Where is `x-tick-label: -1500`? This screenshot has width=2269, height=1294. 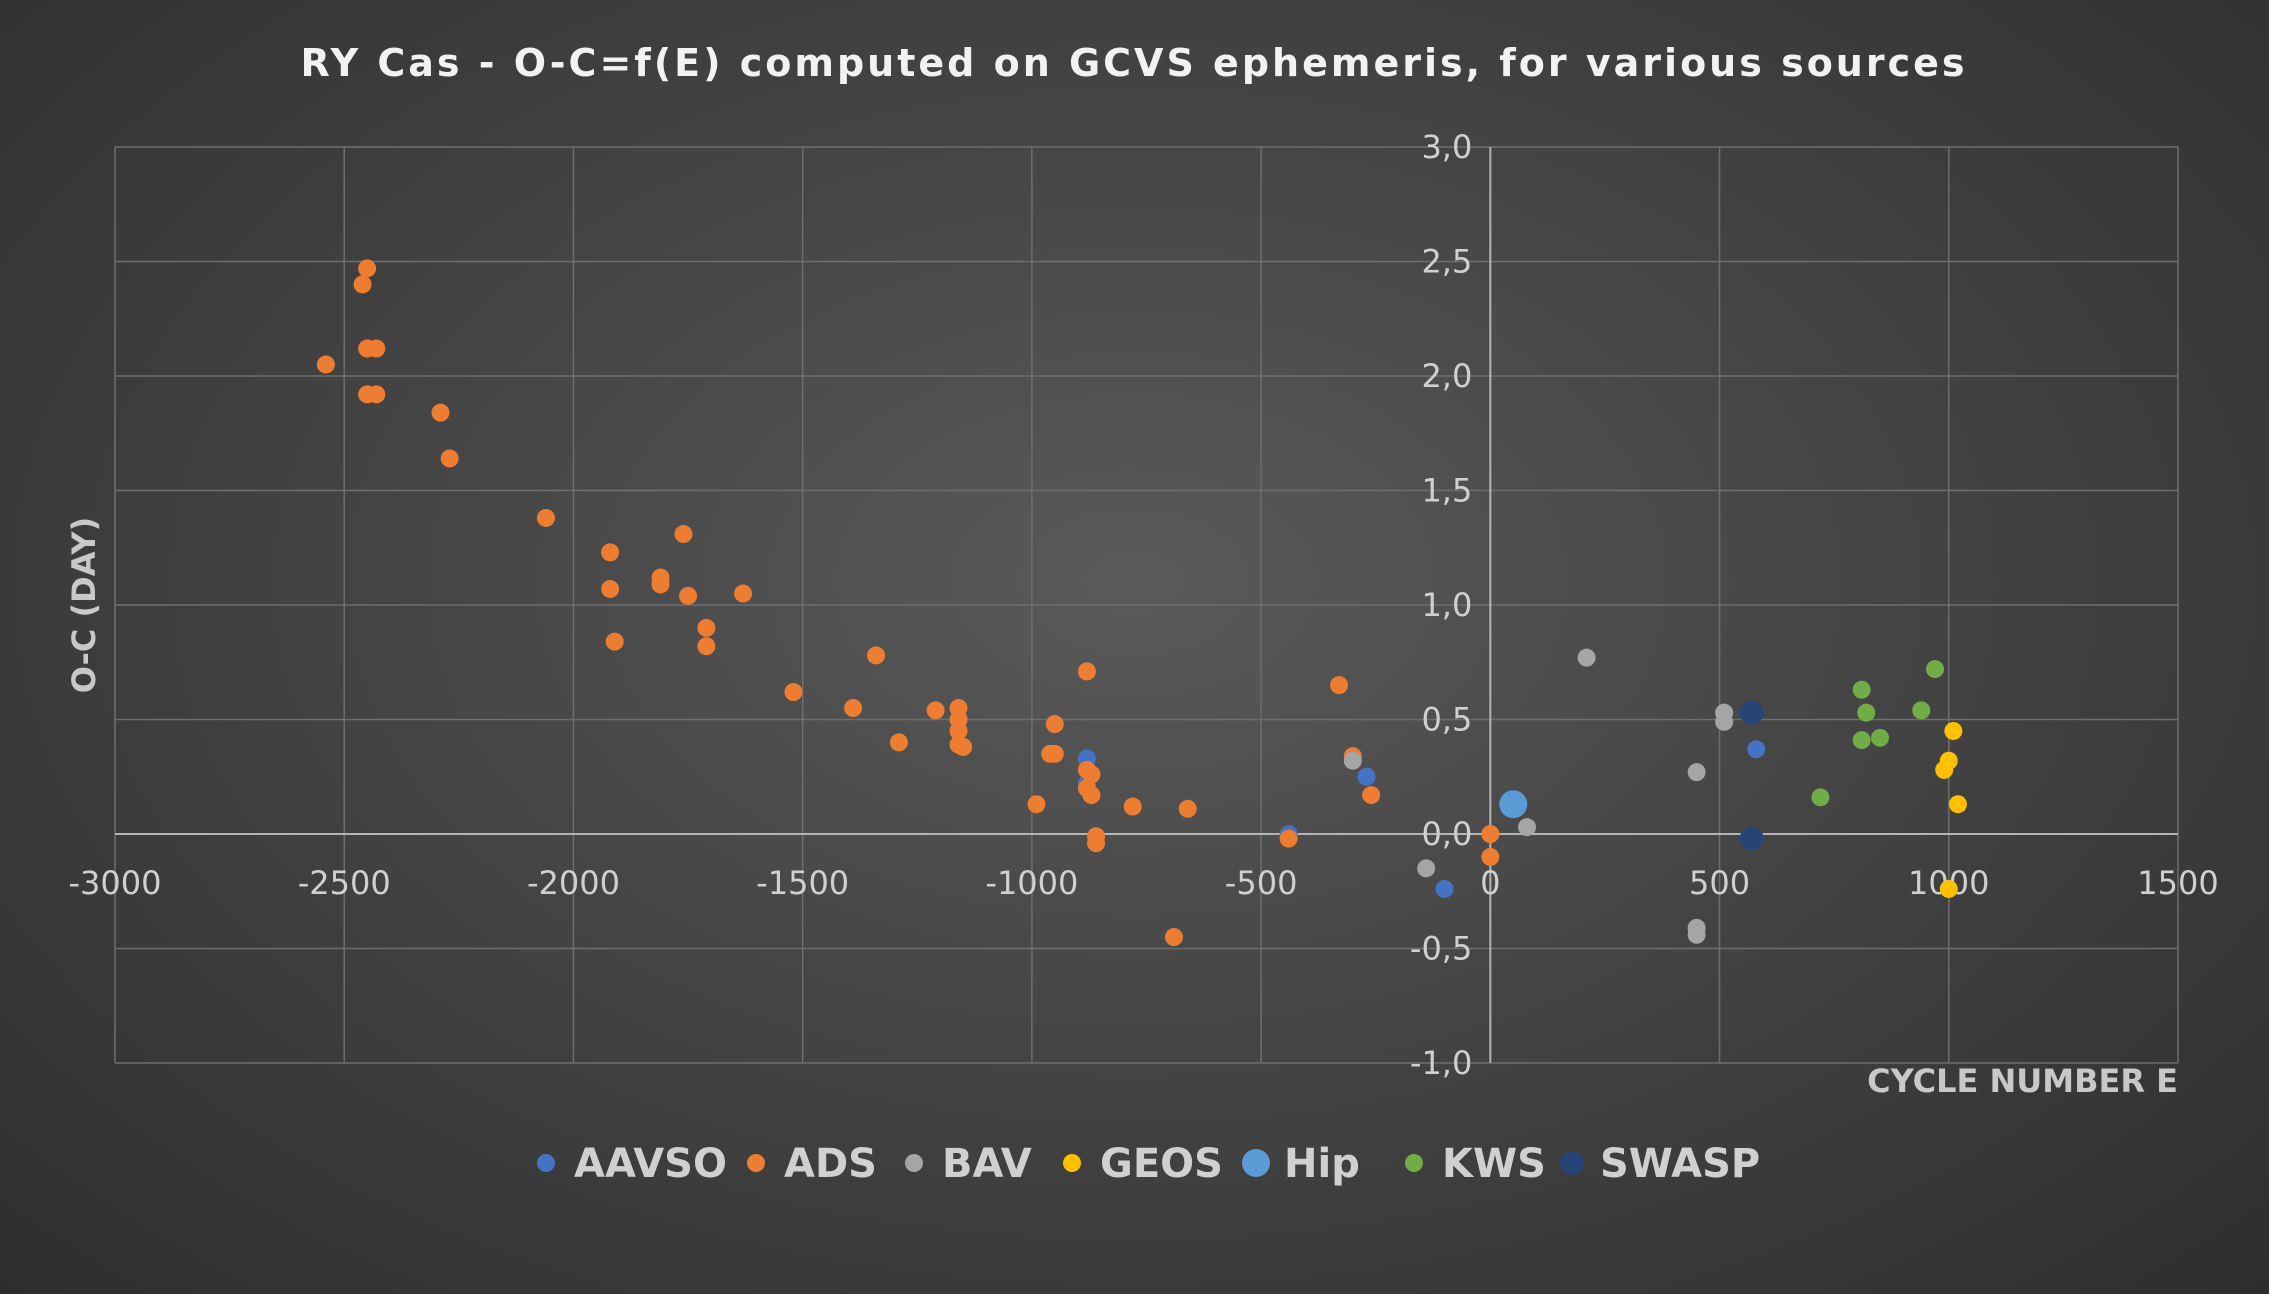 x-tick-label: -1500 is located at coordinates (802, 883).